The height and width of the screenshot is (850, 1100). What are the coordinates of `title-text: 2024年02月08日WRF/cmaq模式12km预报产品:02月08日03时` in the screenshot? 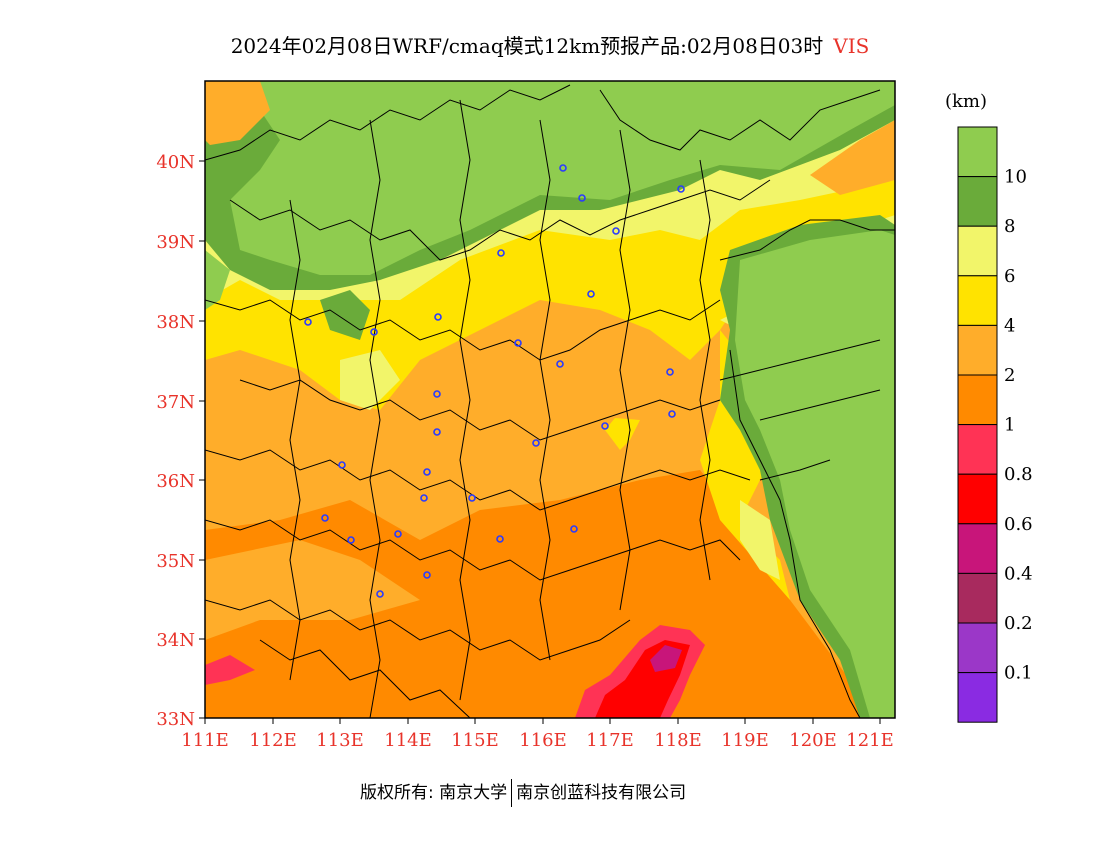 It's located at (527, 46).